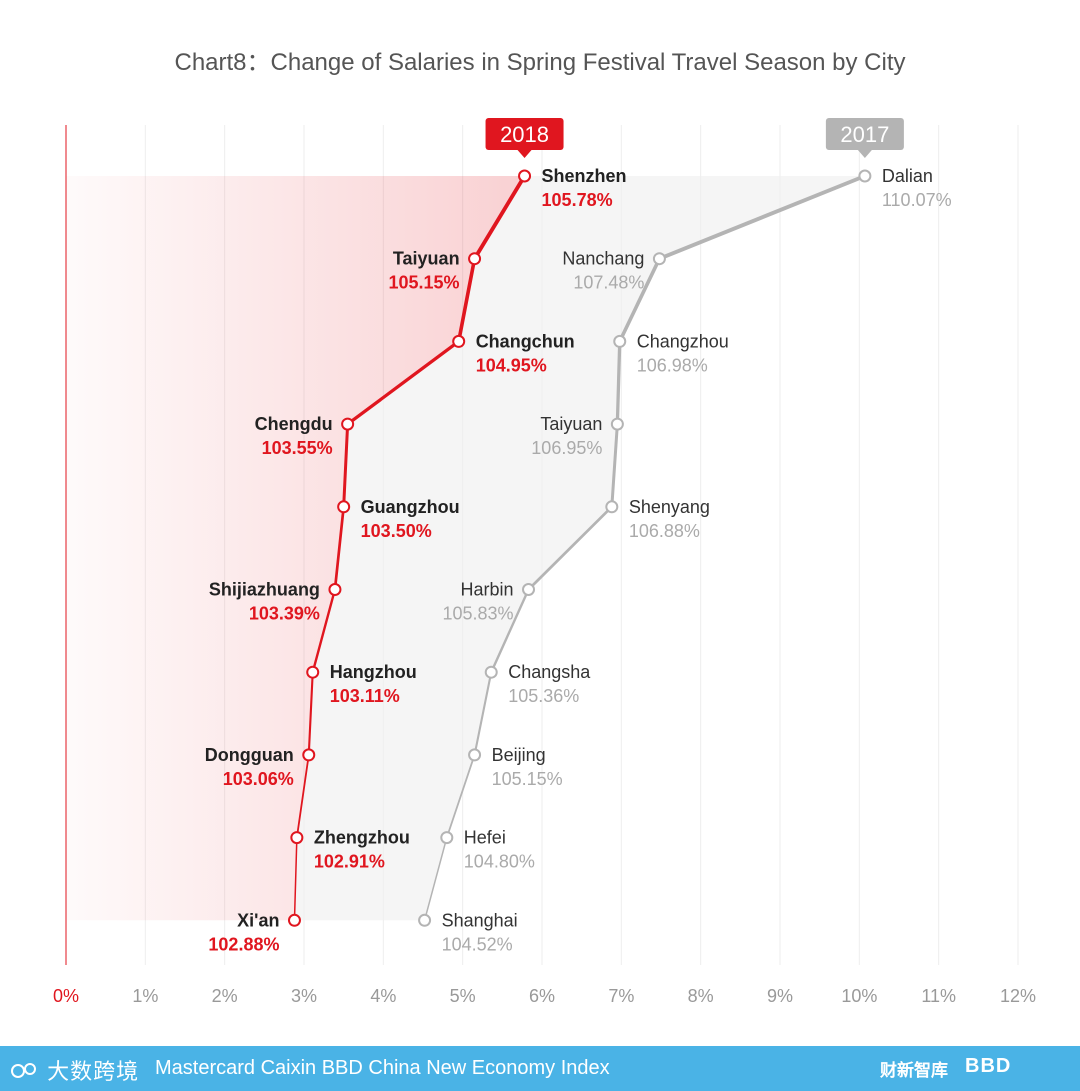 Image resolution: width=1080 pixels, height=1091 pixels. I want to click on value-label: 103.06%, so click(258, 779).